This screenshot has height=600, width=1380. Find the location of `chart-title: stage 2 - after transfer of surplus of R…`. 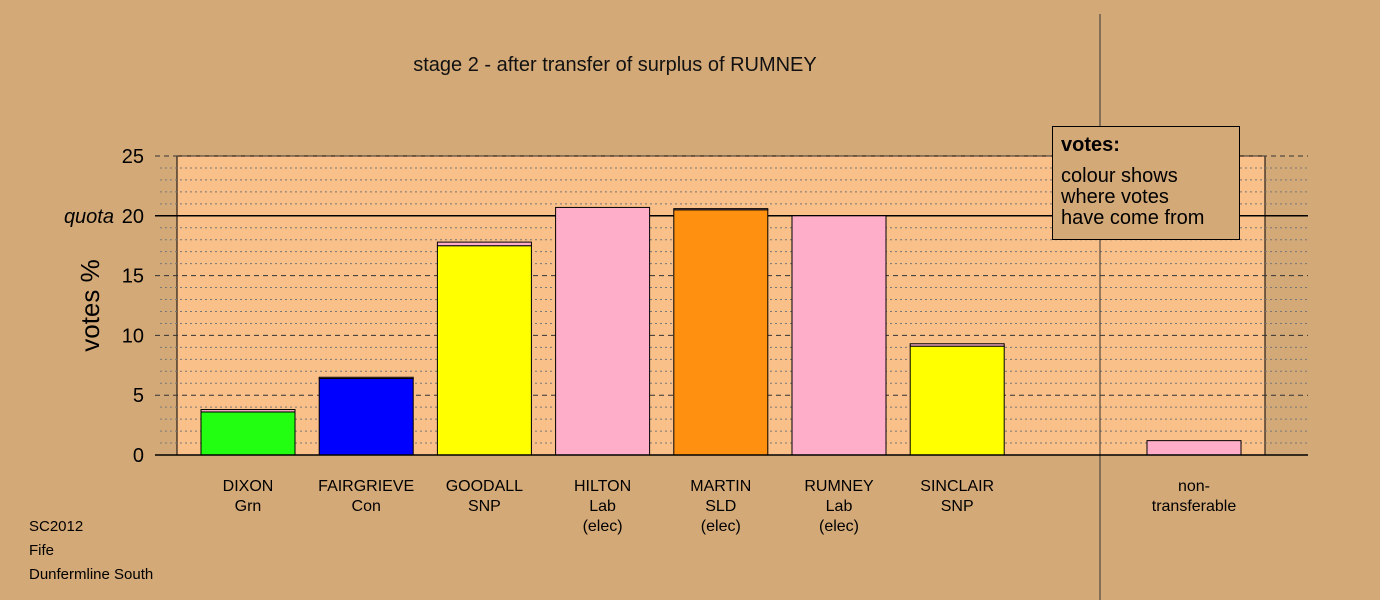

chart-title: stage 2 - after transfer of surplus of R… is located at coordinates (615, 65).